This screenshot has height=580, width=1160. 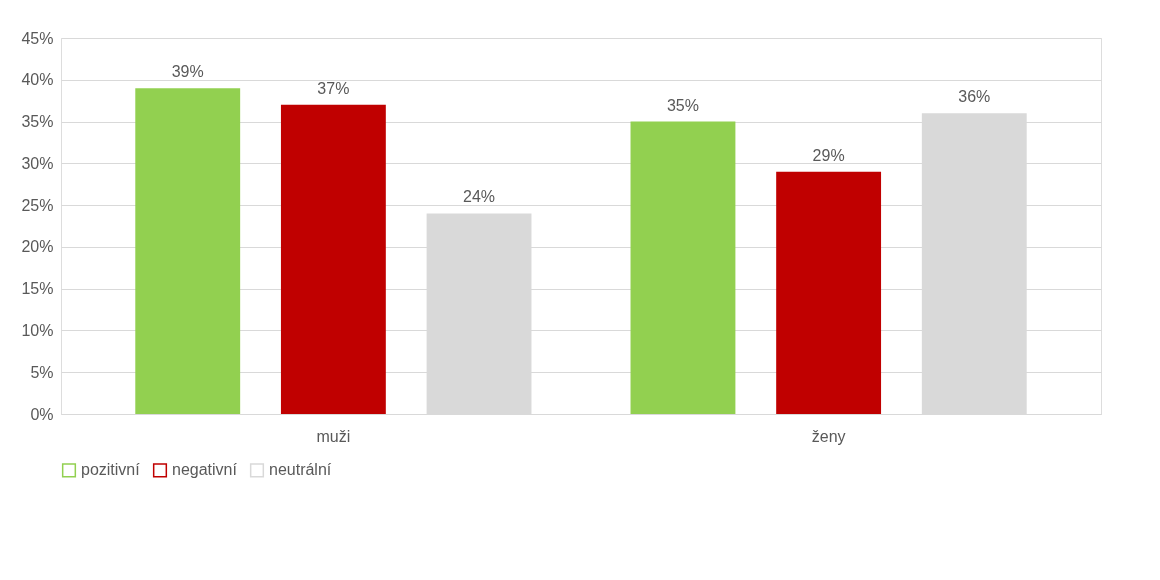 What do you see at coordinates (333, 436) in the screenshot?
I see `x-tick-label: muži` at bounding box center [333, 436].